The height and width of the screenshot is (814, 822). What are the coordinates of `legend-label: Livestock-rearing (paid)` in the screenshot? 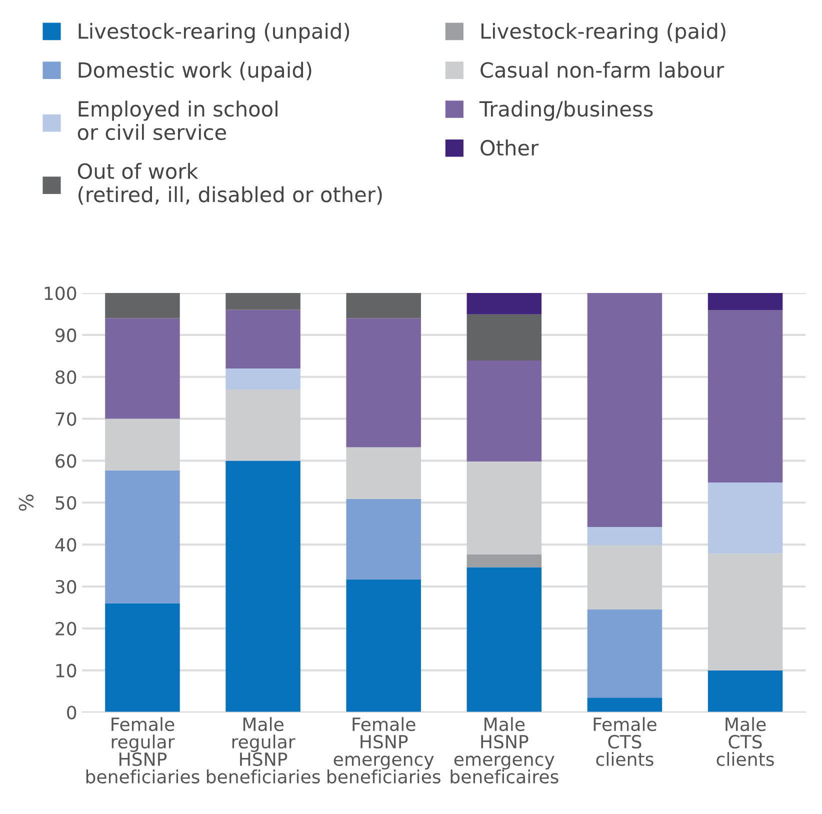 It's located at (603, 32).